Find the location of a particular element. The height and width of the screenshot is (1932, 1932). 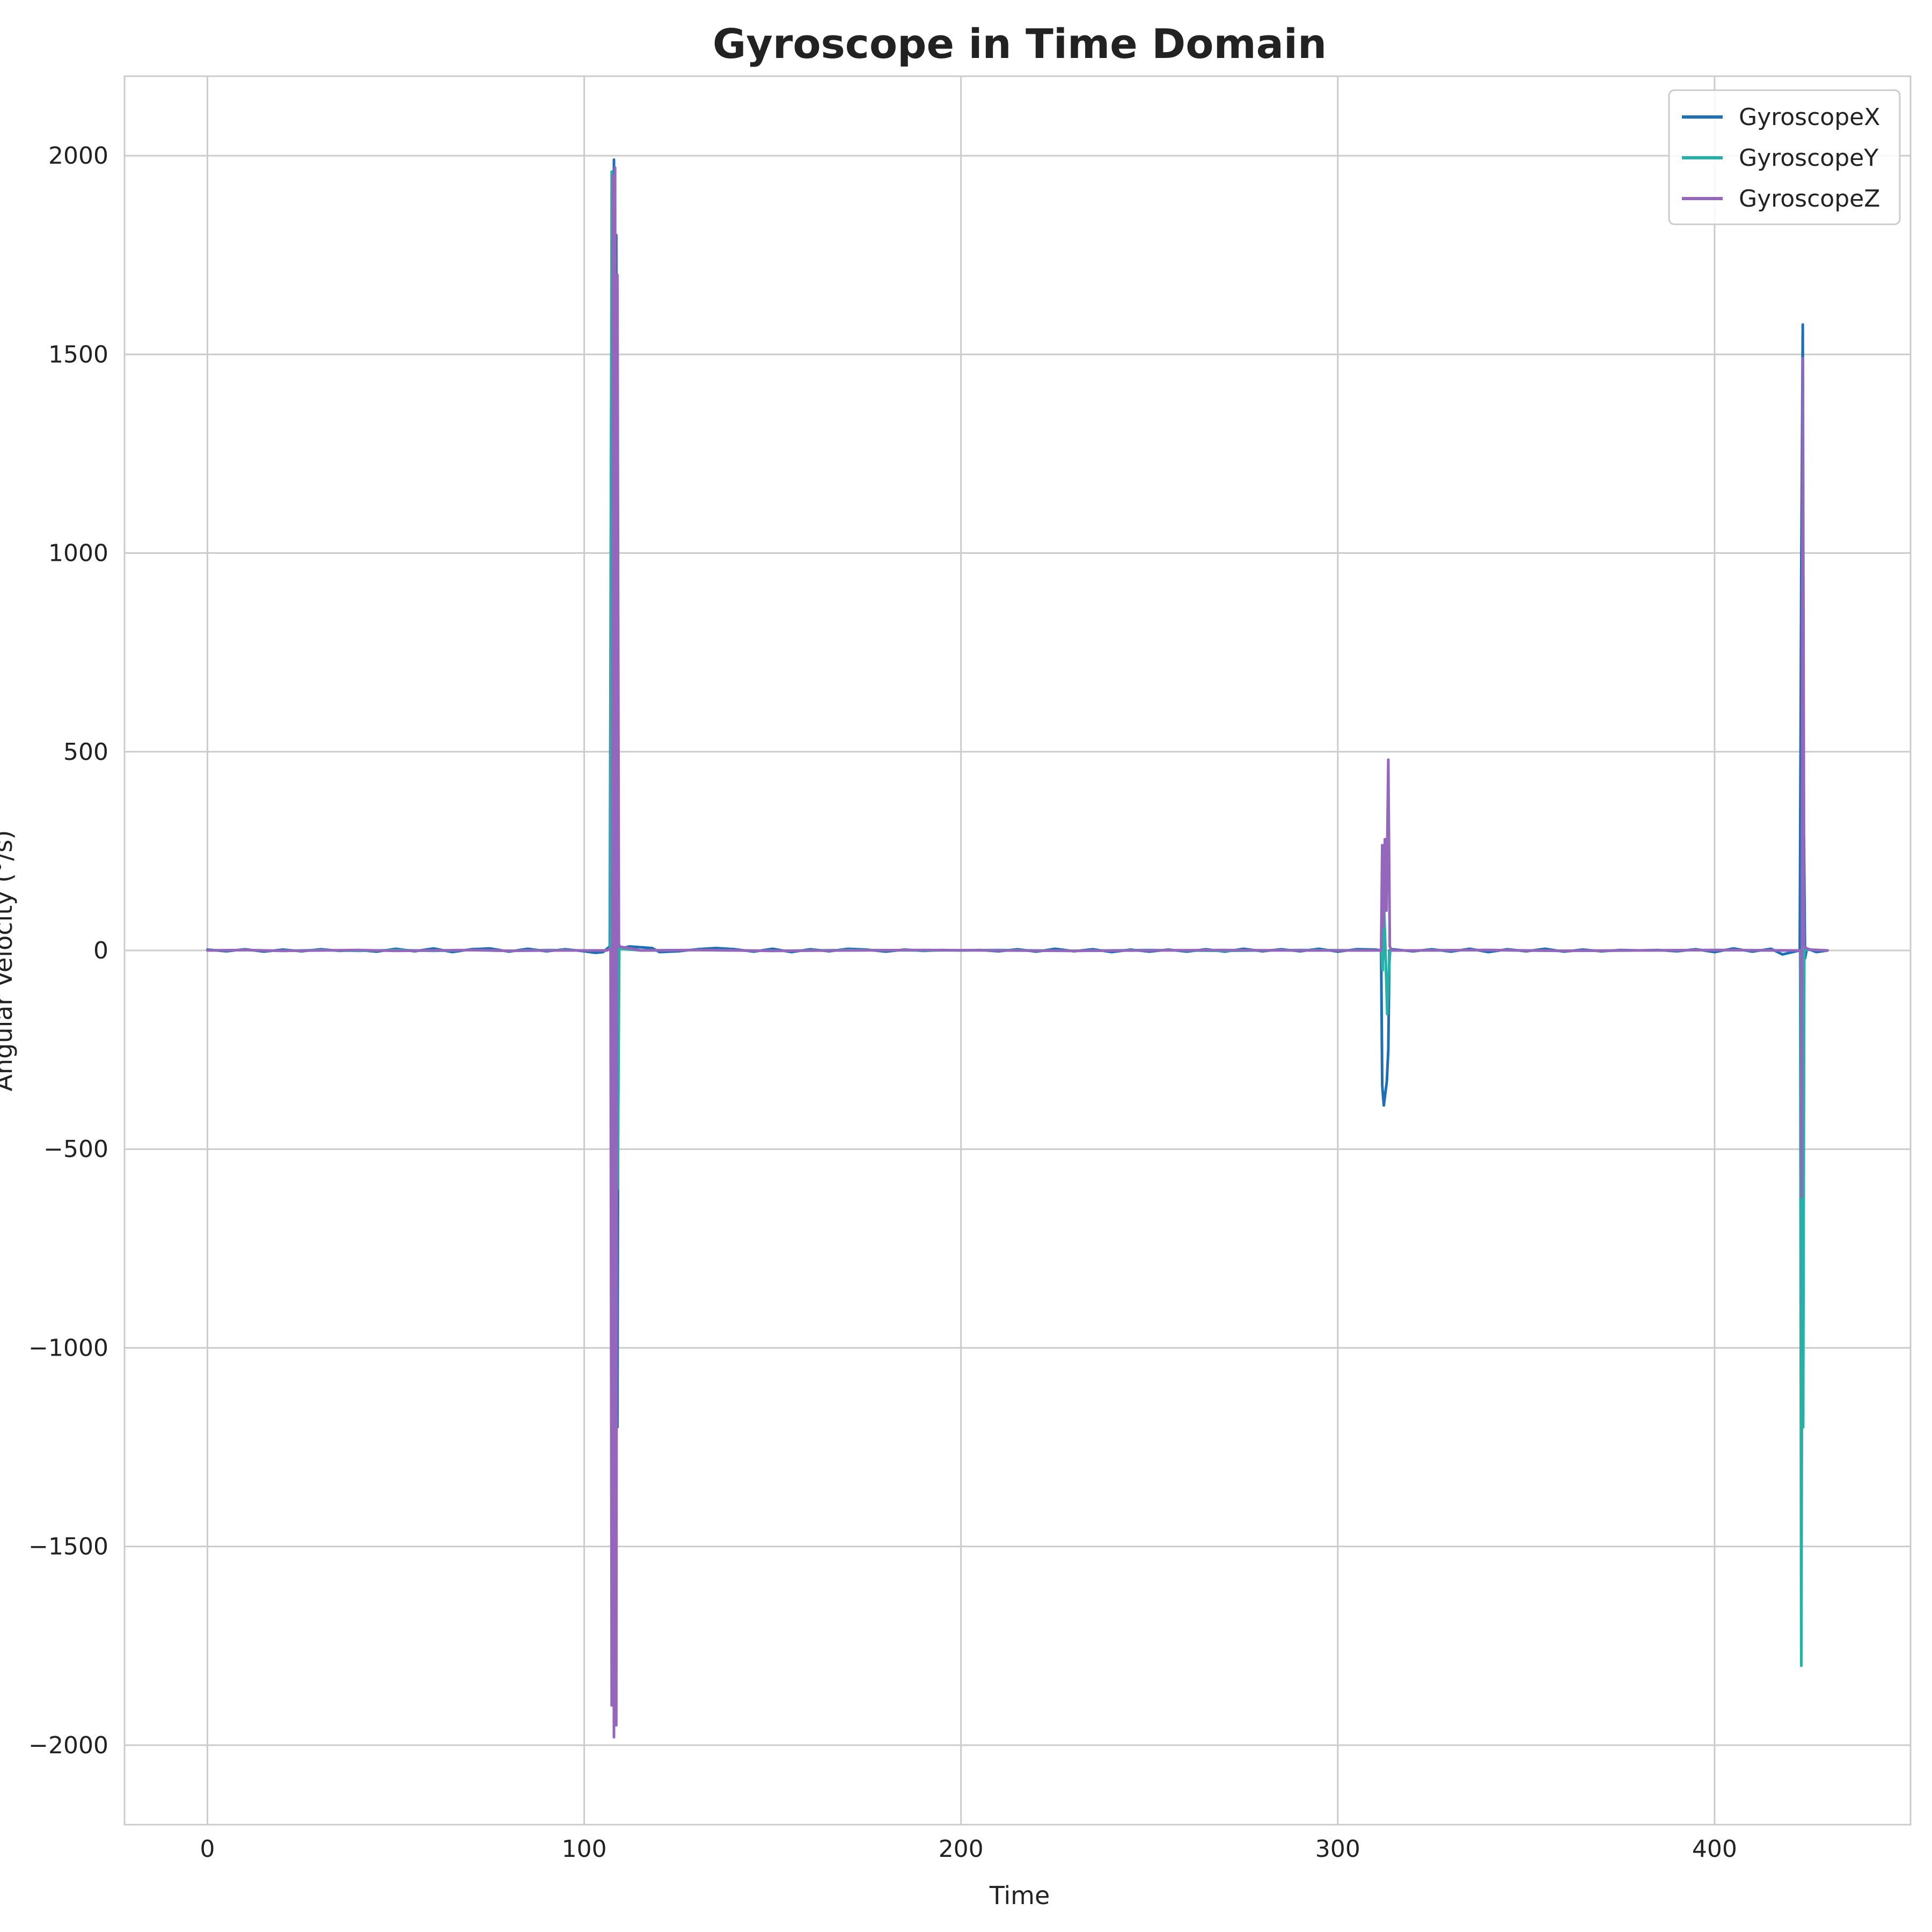

y-tick-label: 500 is located at coordinates (85, 752).